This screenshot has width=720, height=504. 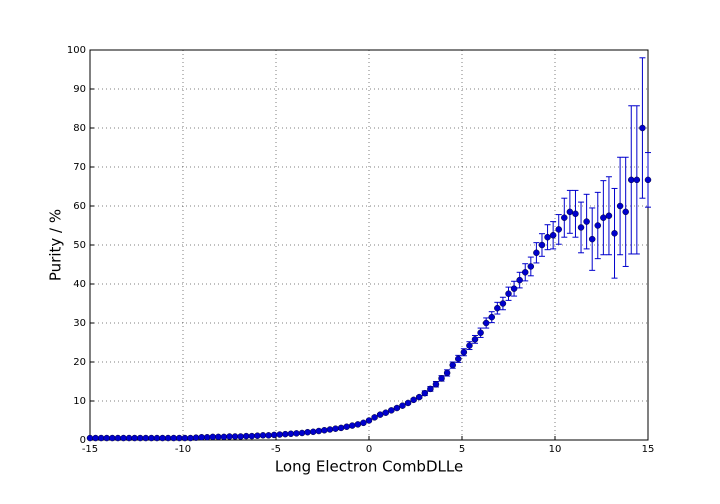 I want to click on x-tick-label: -10, so click(x=183, y=449).